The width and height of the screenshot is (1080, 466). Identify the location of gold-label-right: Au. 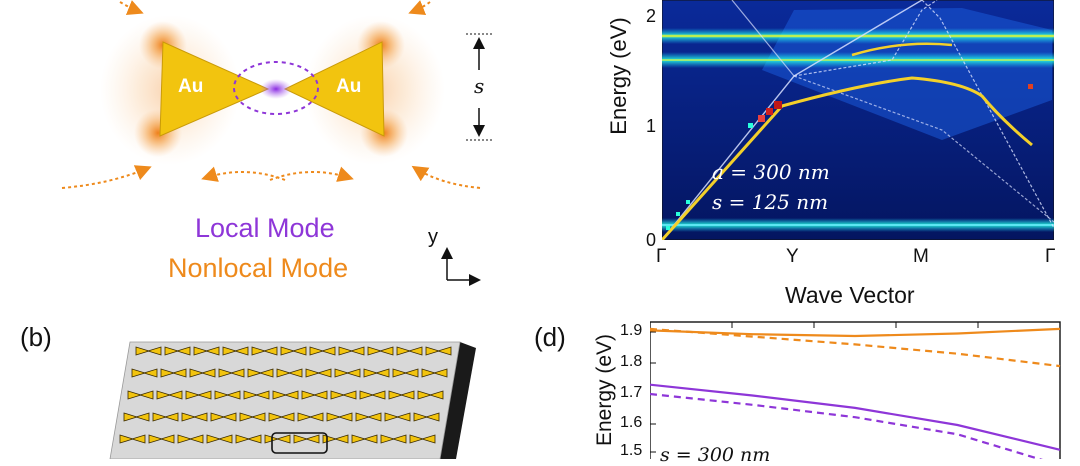
(349, 86).